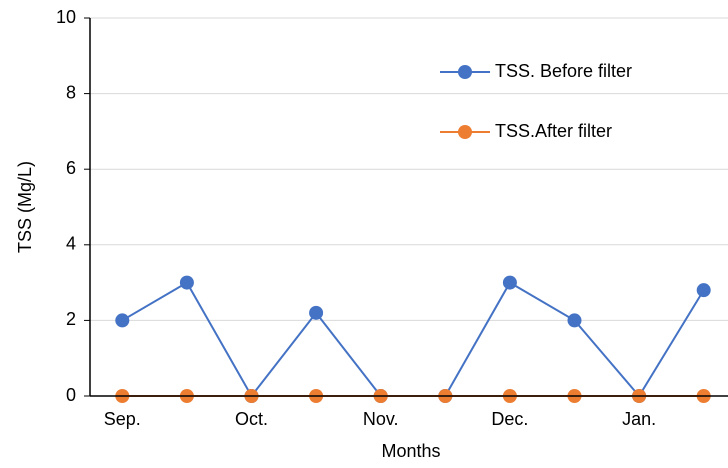 This screenshot has width=728, height=468. I want to click on y-tick-label: 10, so click(66, 17).